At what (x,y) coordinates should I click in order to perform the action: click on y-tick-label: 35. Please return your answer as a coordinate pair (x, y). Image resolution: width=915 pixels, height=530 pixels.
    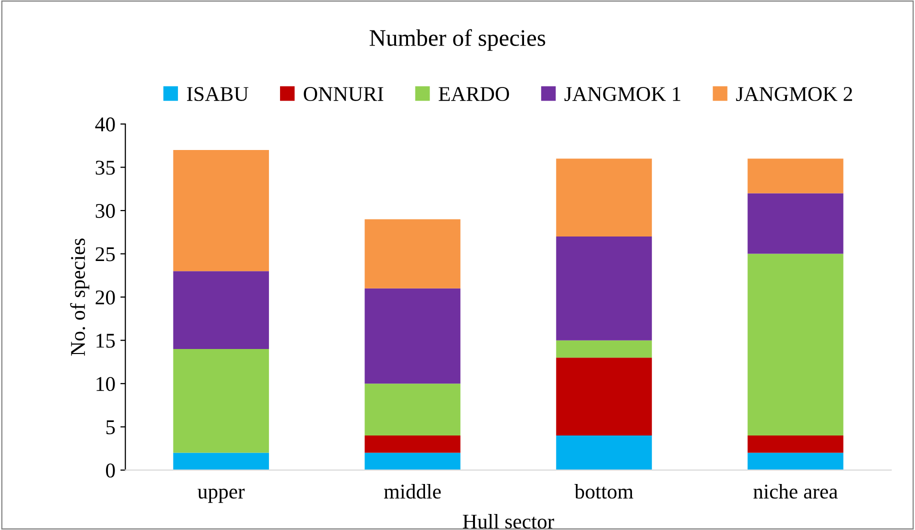
    Looking at the image, I should click on (105, 167).